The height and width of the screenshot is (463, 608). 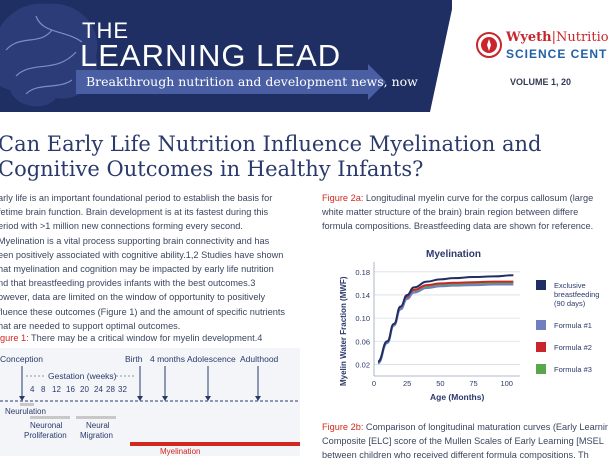 I want to click on brand-nutrition: Nutritio, so click(x=582, y=37).